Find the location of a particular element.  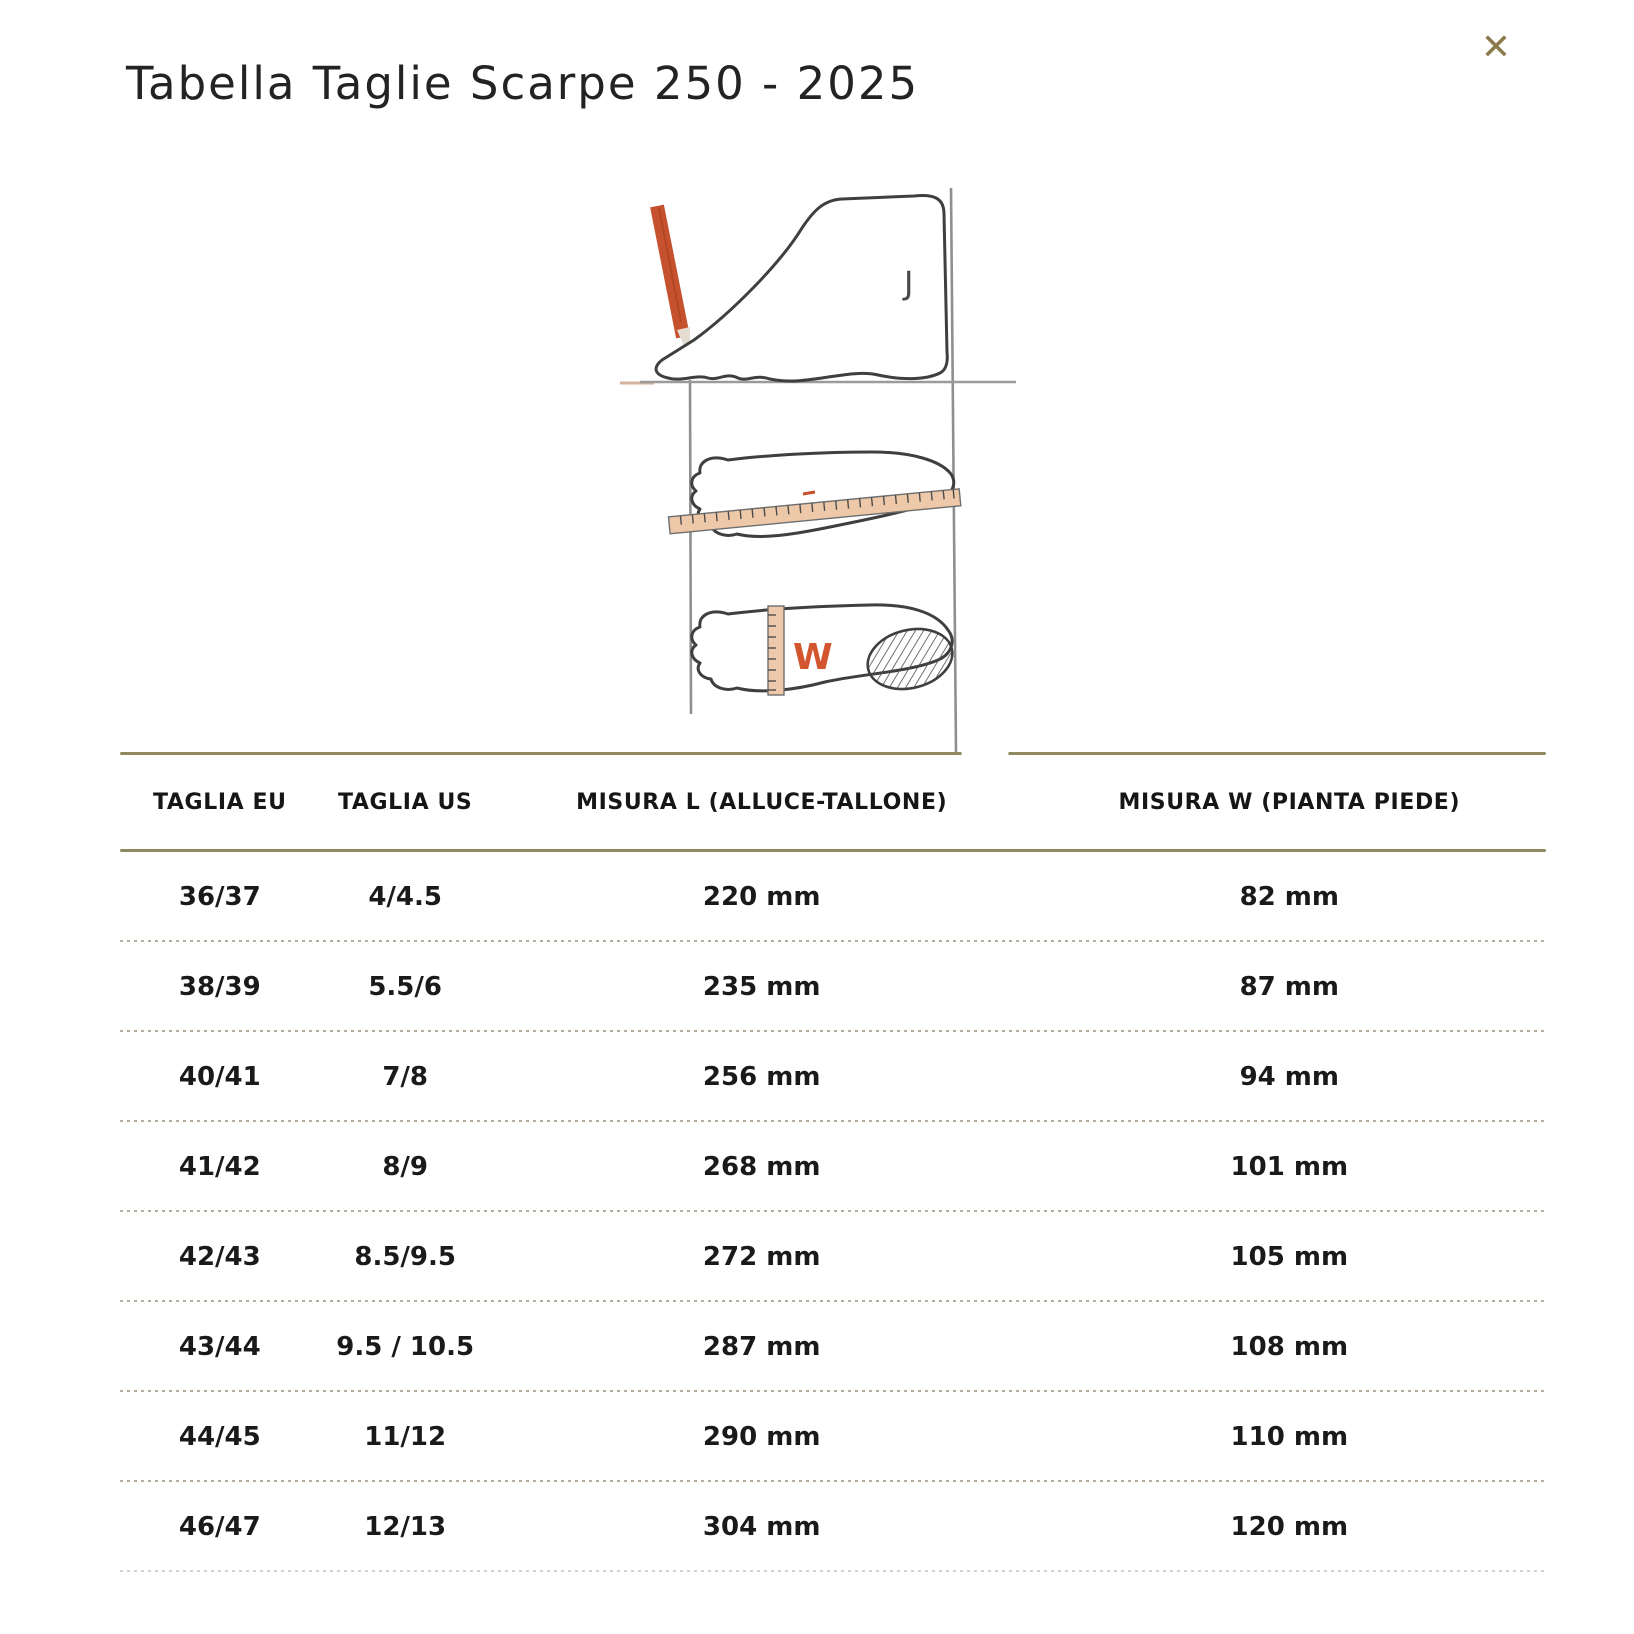

column-header: MISURA L (ALLUCE-TALLONE) is located at coordinates (762, 802).